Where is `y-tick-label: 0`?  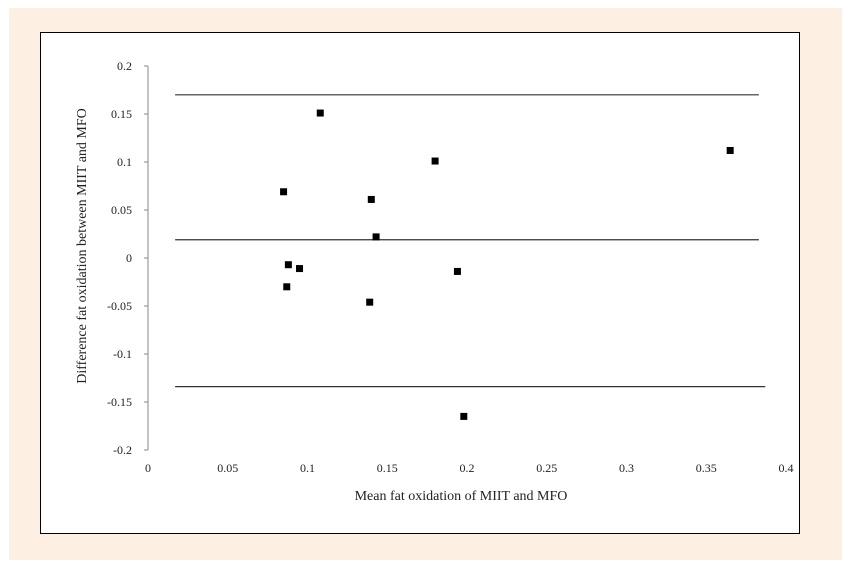 y-tick-label: 0 is located at coordinates (129, 258).